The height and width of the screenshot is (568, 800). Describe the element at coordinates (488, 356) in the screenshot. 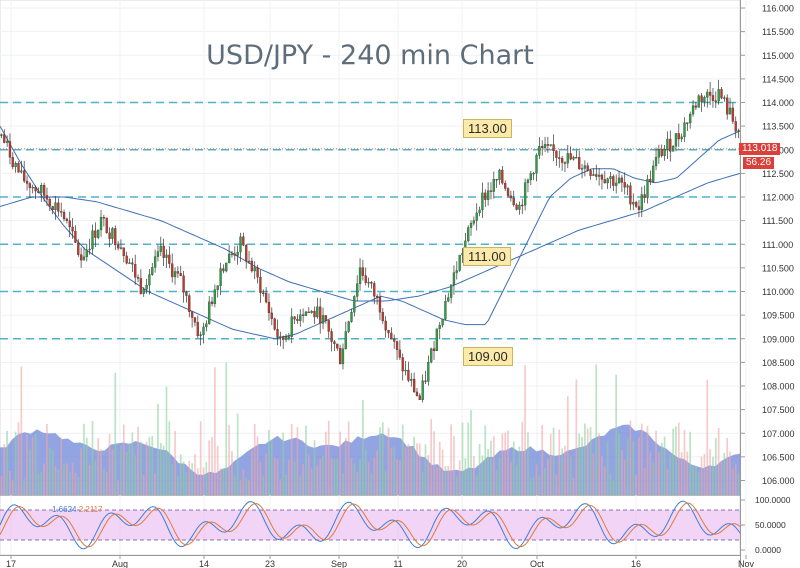

I see `level-label-109: 109.00` at that location.